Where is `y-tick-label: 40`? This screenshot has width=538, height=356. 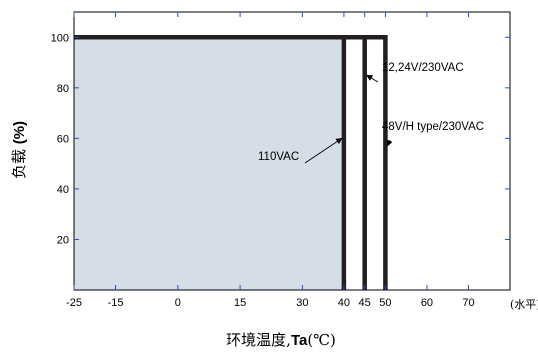 y-tick-label: 40 is located at coordinates (63, 190).